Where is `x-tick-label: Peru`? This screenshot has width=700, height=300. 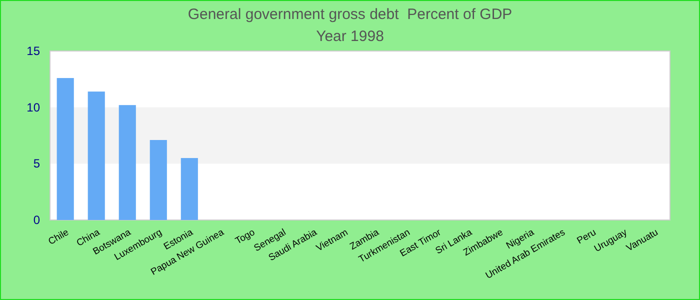 x-tick-label: Peru is located at coordinates (586, 237).